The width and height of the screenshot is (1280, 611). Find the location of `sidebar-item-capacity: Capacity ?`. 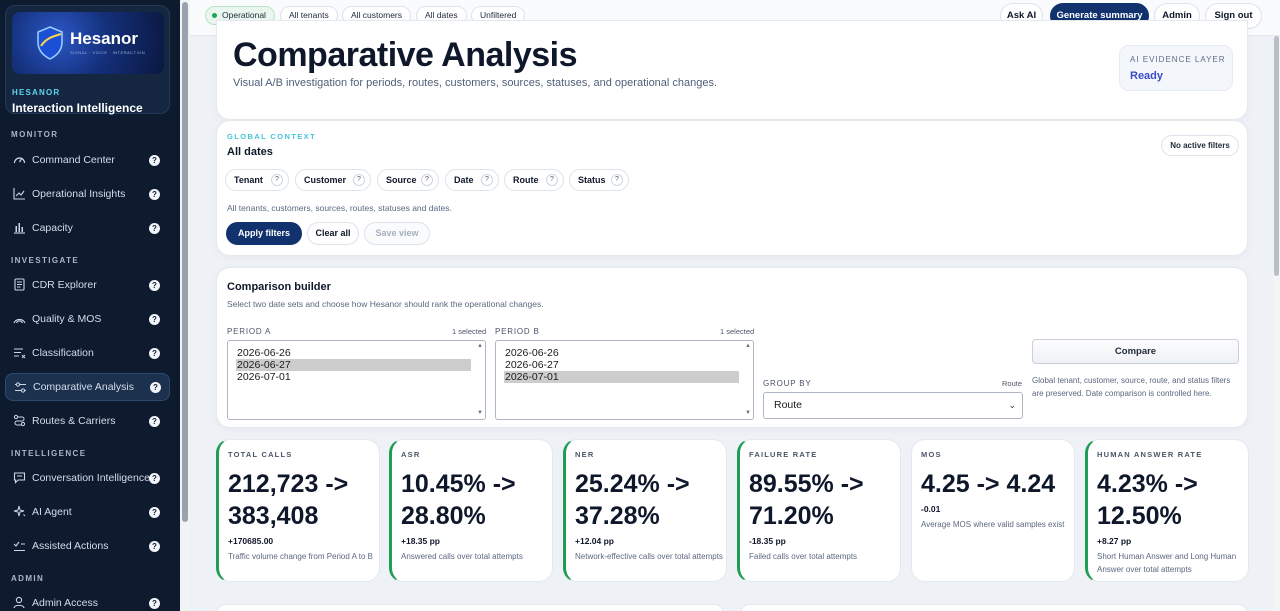

sidebar-item-capacity: Capacity ? is located at coordinates (87, 228).